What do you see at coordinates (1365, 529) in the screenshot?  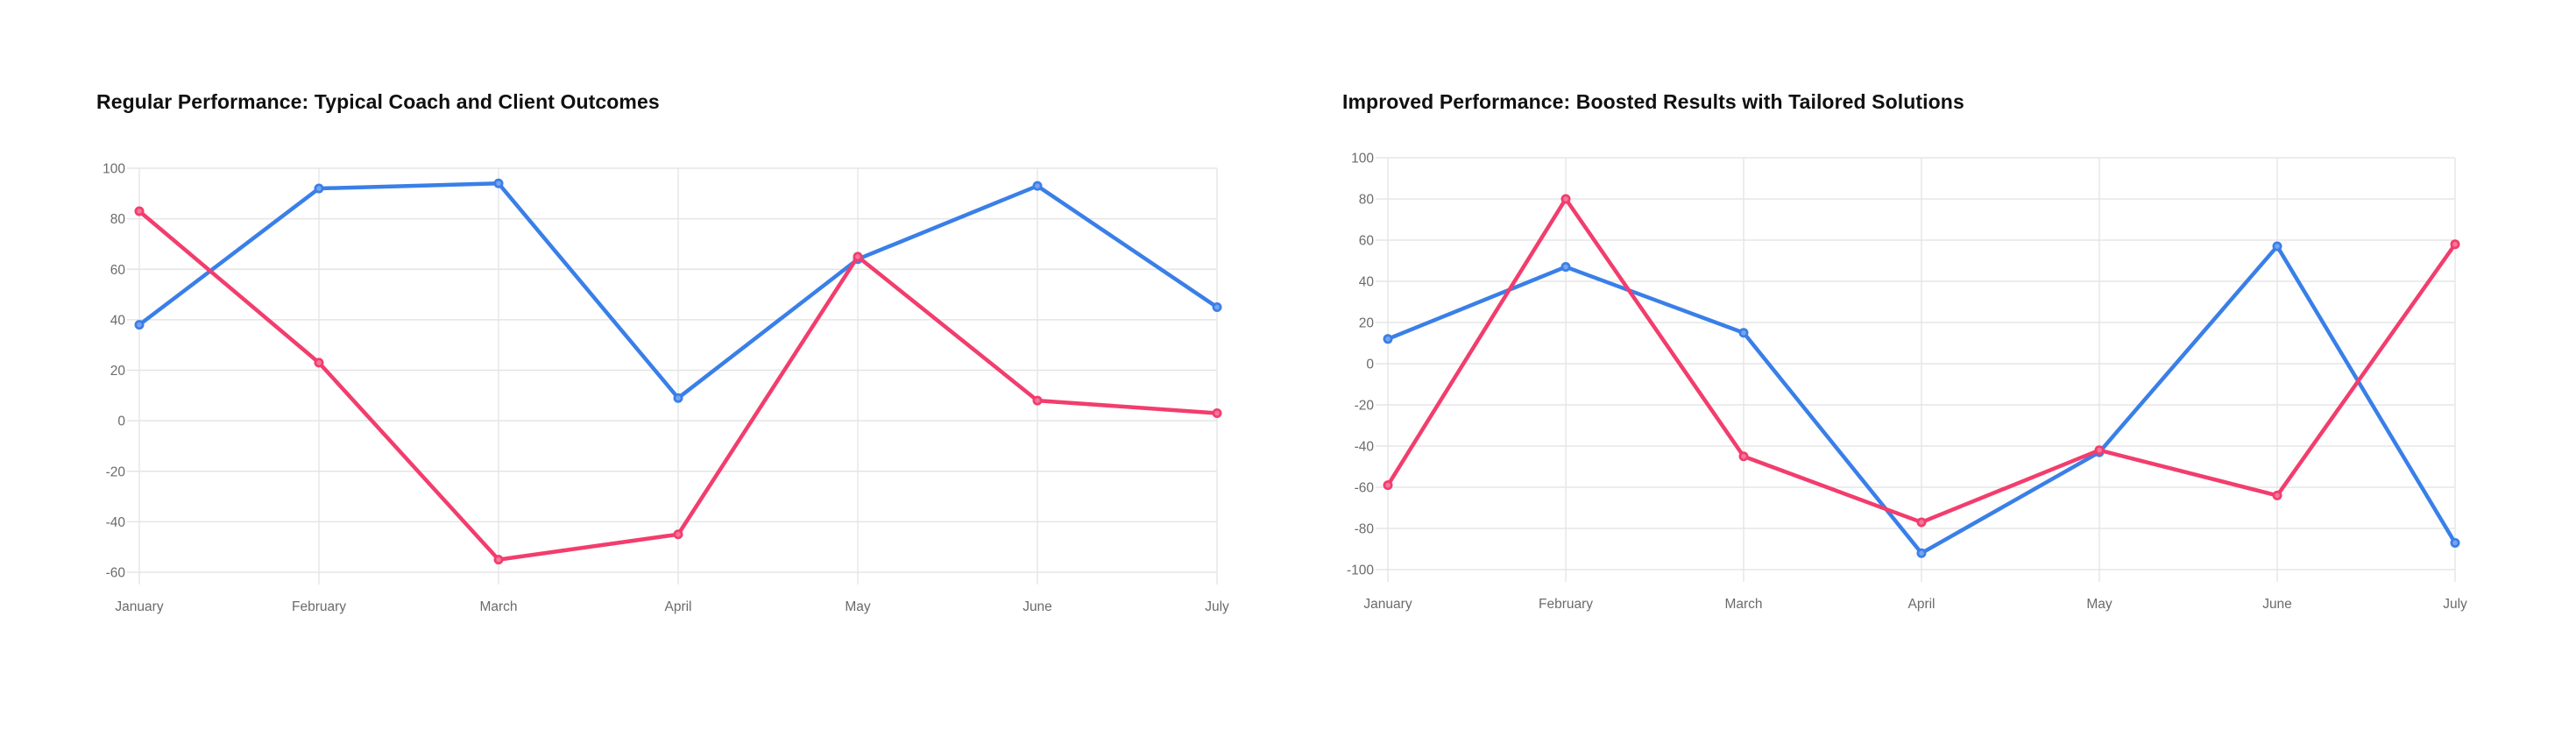 I see `y-tick-label: -80` at bounding box center [1365, 529].